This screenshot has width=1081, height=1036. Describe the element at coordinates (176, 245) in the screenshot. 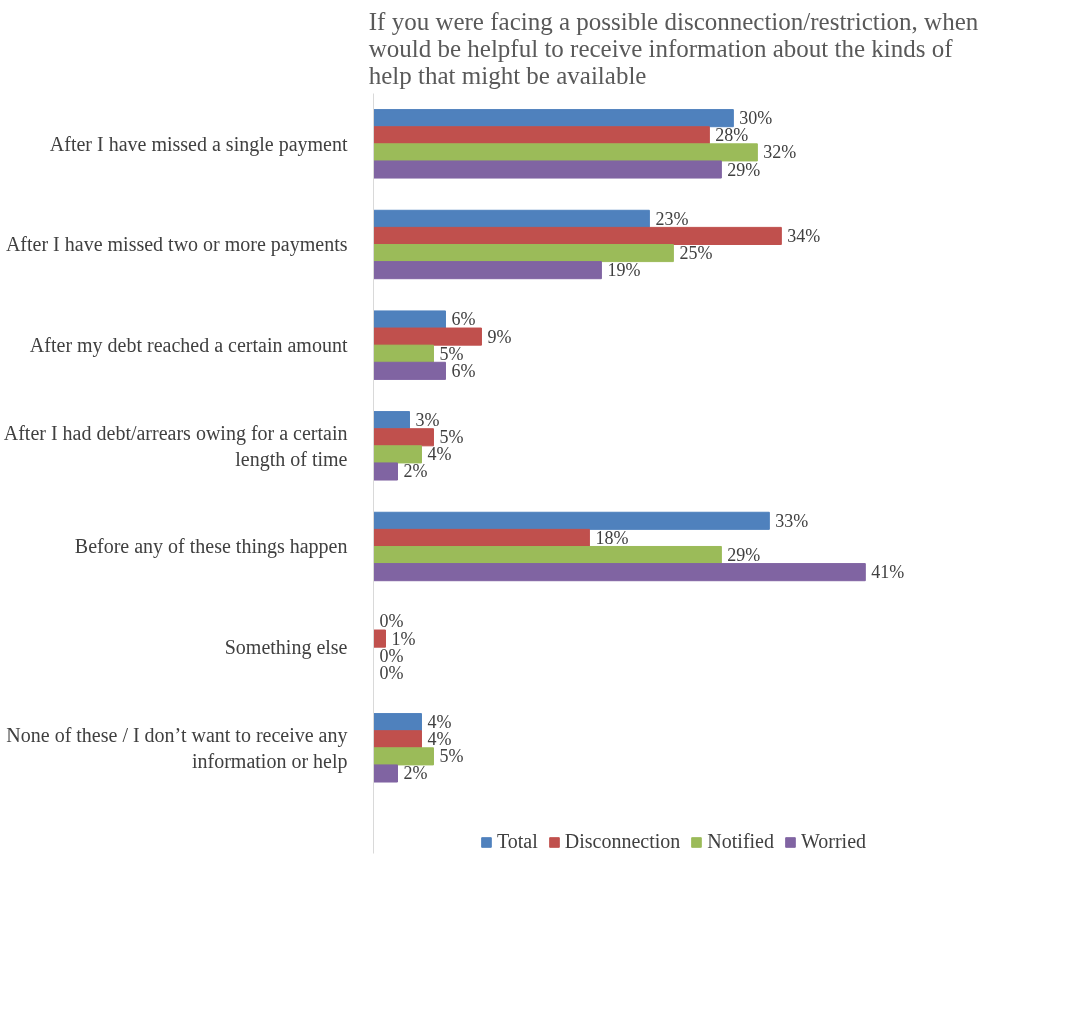

I see `y-tick-label: After I have missed two or more payments` at that location.